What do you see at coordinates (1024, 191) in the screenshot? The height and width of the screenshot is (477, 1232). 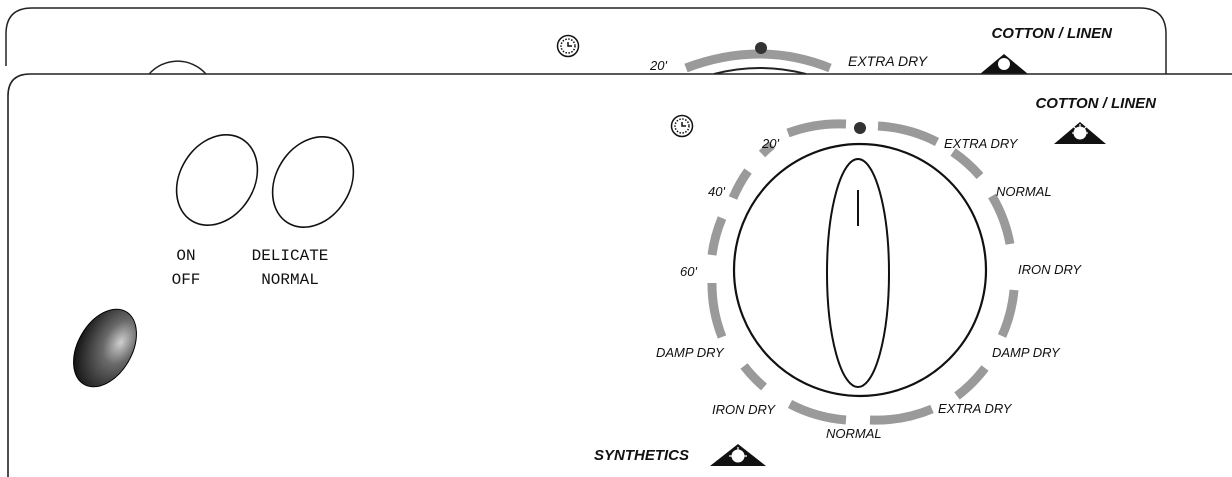 I see `cotton-normal-label: NORMAL` at bounding box center [1024, 191].